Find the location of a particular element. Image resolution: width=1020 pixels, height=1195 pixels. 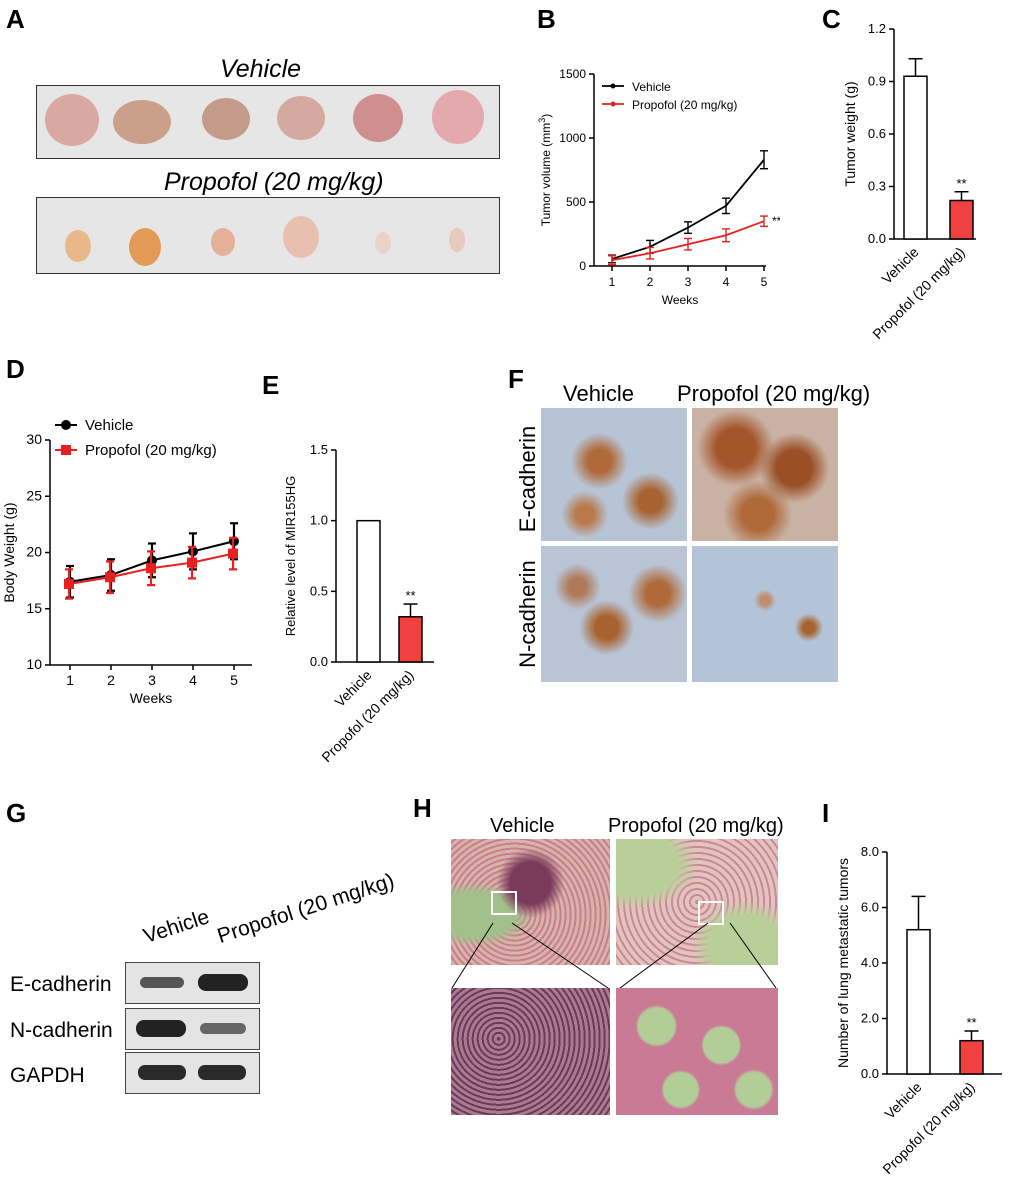

band-ecad-propofol is located at coordinates (223, 982).